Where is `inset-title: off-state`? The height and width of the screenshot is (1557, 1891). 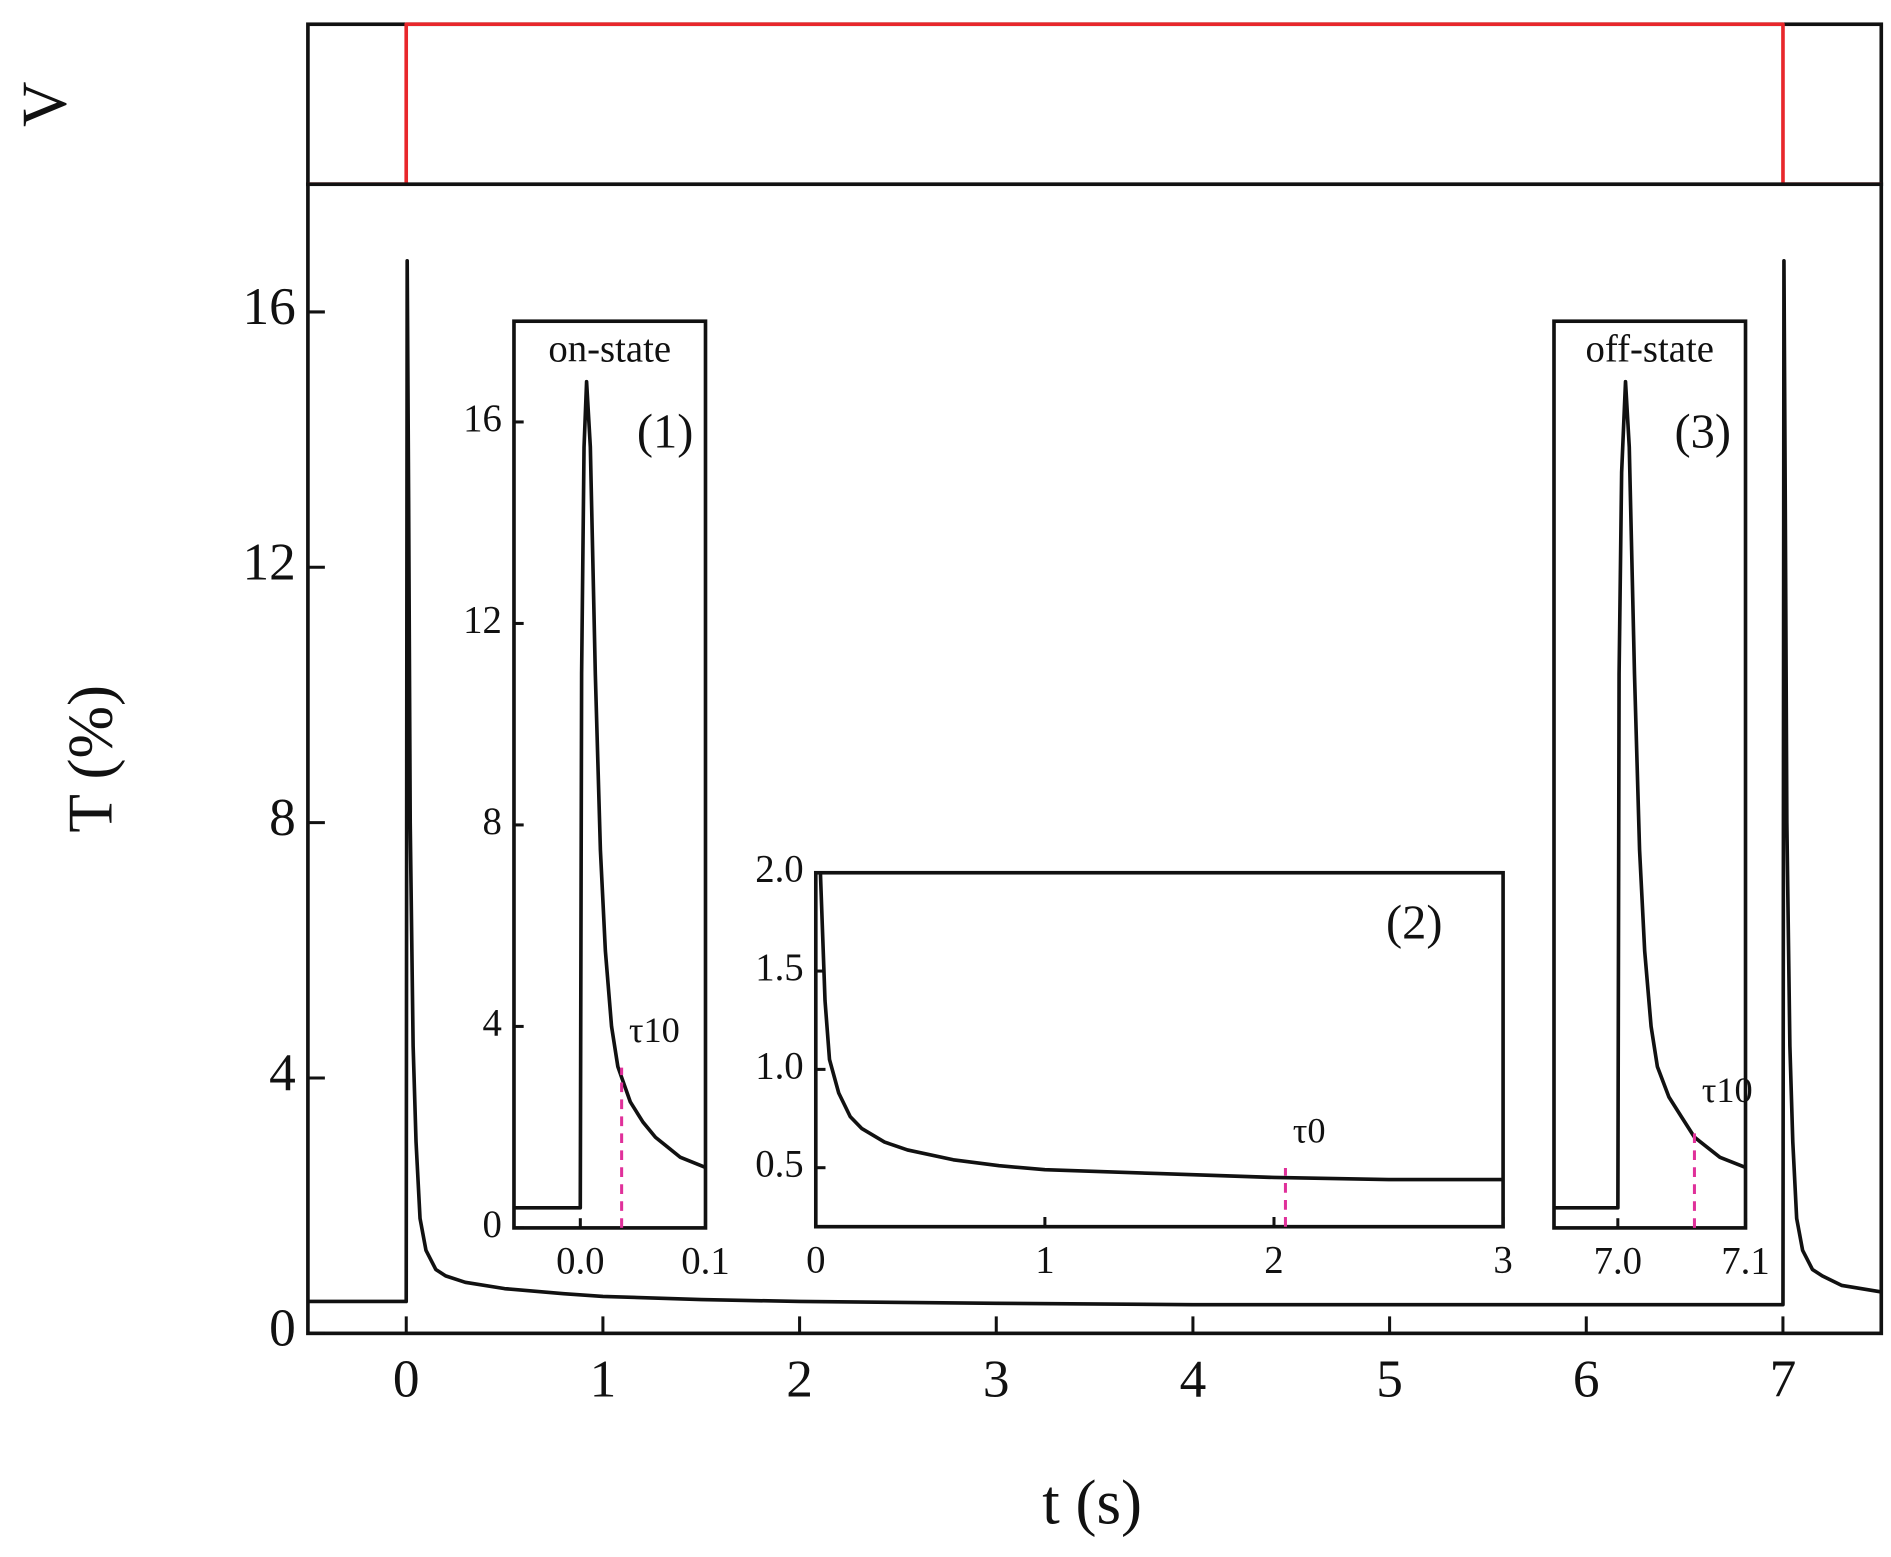 inset-title: off-state is located at coordinates (1650, 349).